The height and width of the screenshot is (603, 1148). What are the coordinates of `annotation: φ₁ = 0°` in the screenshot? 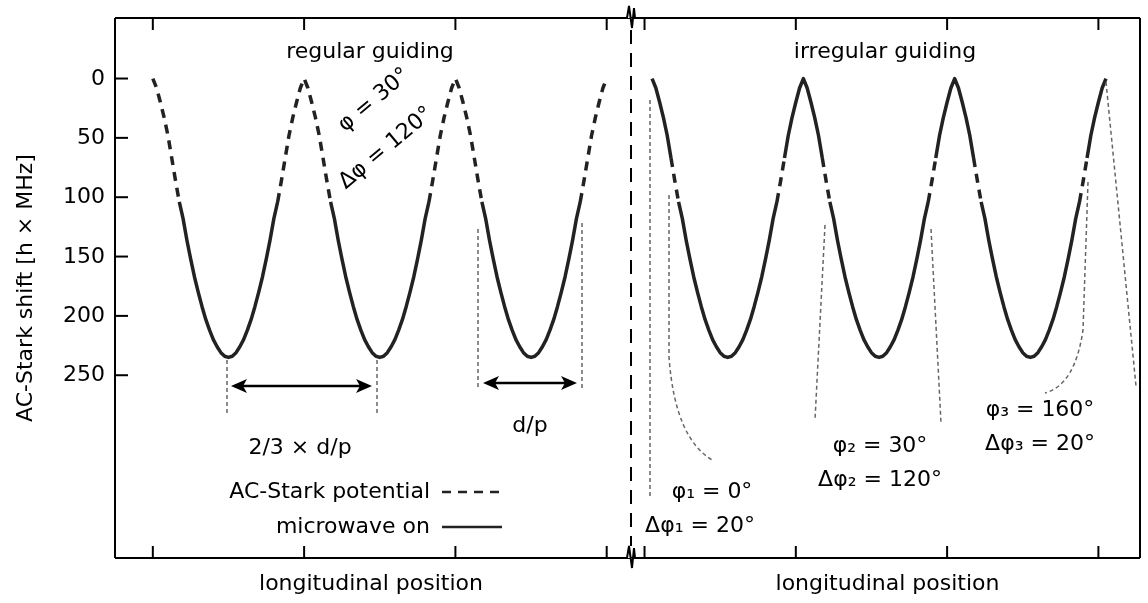 It's located at (712, 490).